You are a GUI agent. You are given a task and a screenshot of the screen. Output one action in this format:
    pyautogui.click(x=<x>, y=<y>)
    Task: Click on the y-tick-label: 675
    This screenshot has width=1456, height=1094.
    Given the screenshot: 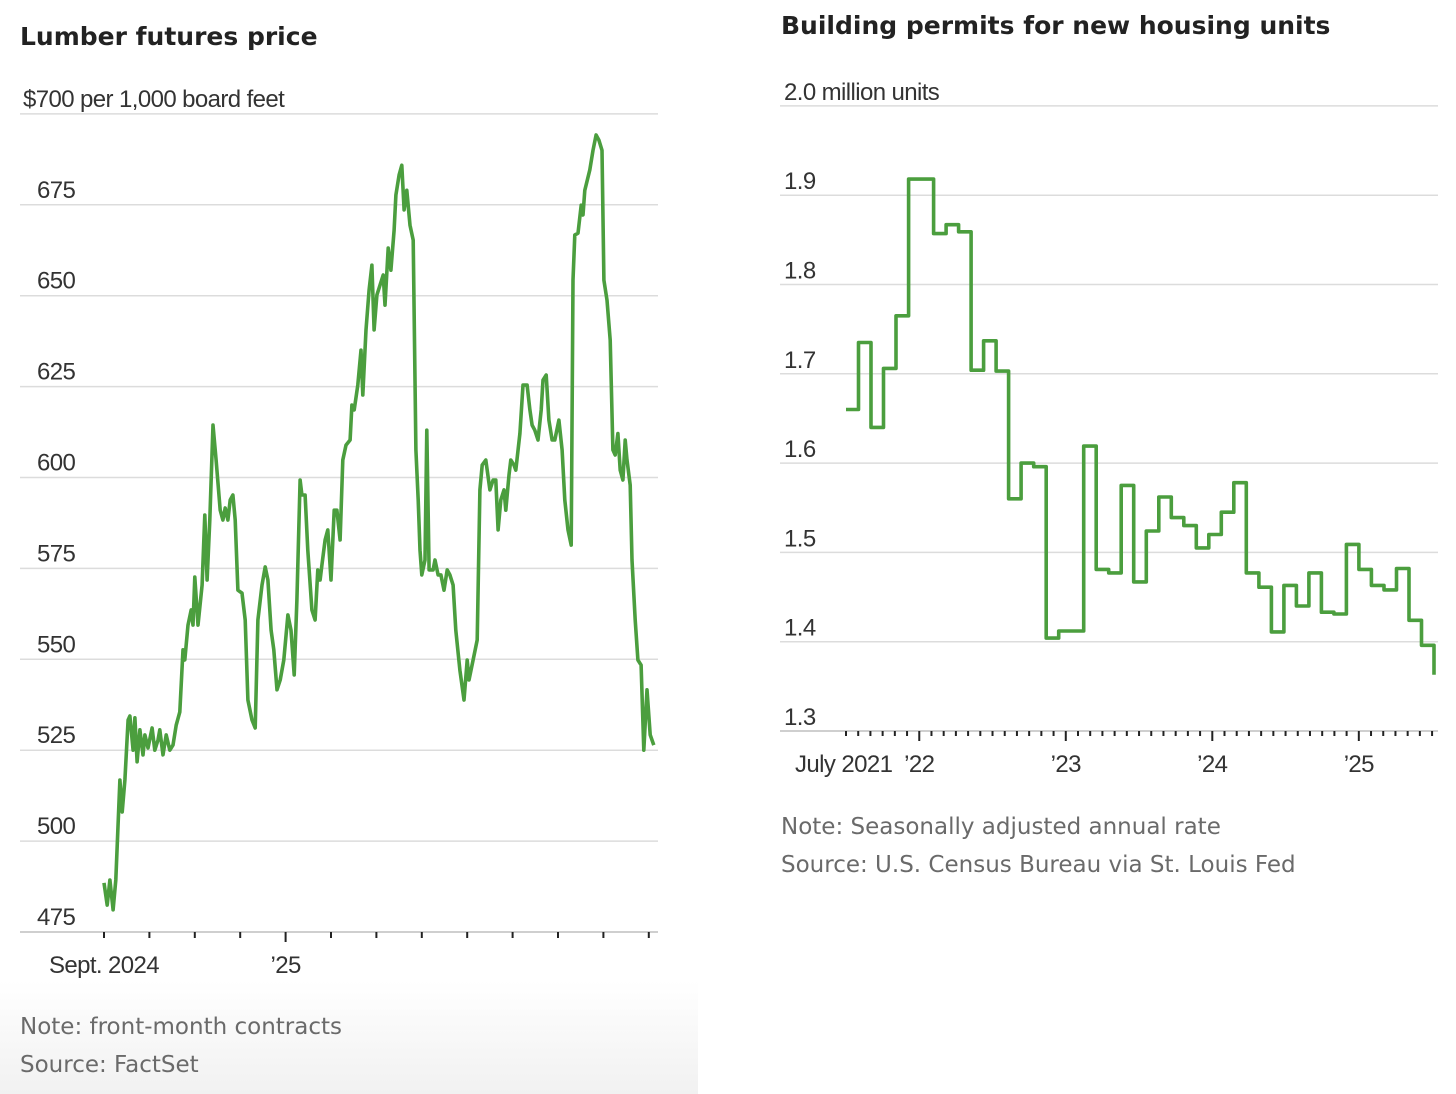 What is the action you would take?
    pyautogui.click(x=56, y=190)
    